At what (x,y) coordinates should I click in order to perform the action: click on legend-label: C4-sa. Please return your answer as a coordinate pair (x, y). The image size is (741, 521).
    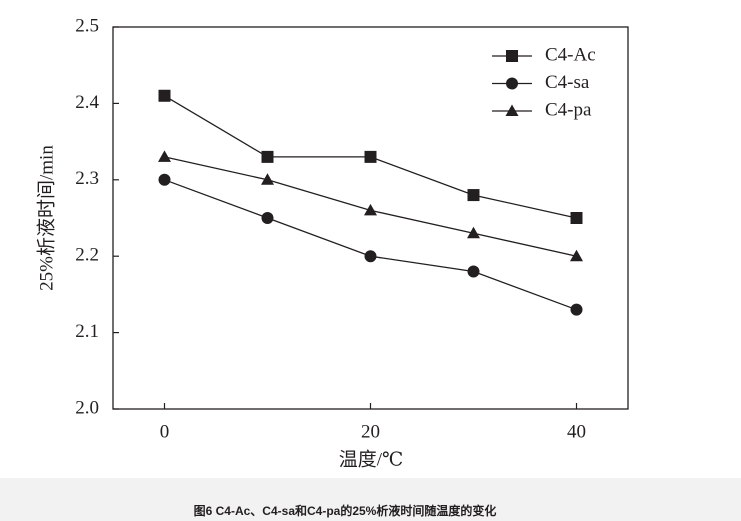
    Looking at the image, I should click on (567, 82).